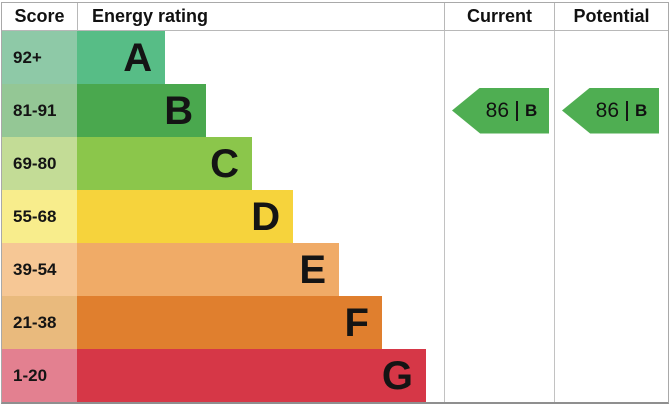 The width and height of the screenshot is (672, 413). I want to click on rating-bar-row-d: D, so click(260, 216).